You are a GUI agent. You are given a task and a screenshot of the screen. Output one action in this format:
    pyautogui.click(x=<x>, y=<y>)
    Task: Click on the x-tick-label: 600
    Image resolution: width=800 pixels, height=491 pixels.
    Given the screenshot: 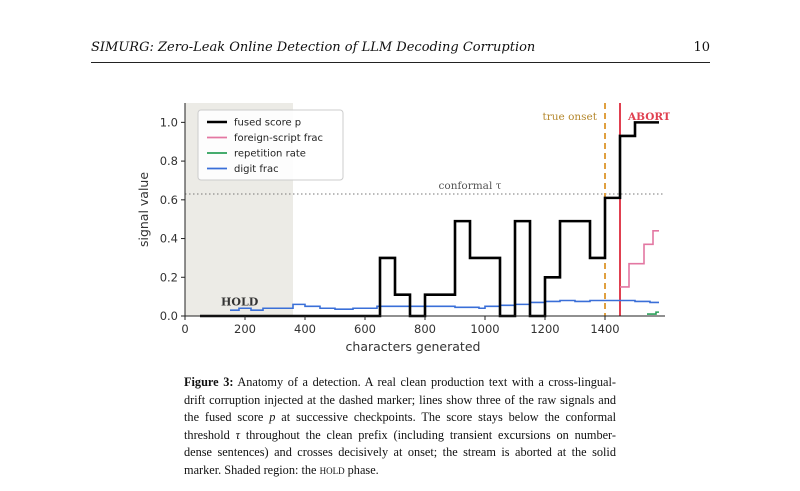 What is the action you would take?
    pyautogui.click(x=365, y=329)
    